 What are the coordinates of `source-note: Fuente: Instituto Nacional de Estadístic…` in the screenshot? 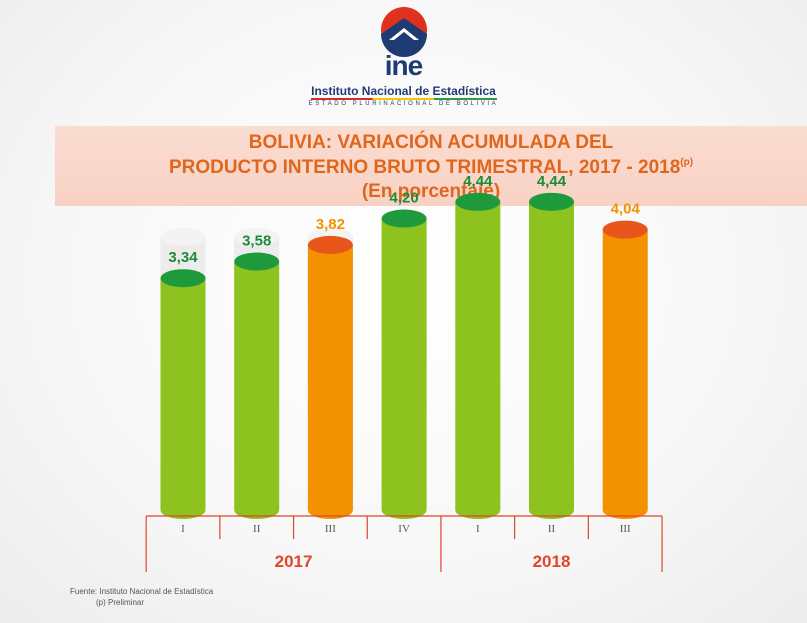 It's located at (141, 597).